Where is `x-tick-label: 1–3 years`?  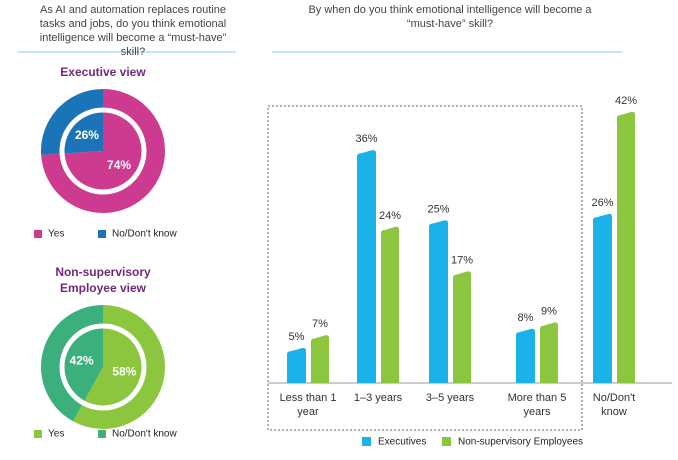 x-tick-label: 1–3 years is located at coordinates (378, 398).